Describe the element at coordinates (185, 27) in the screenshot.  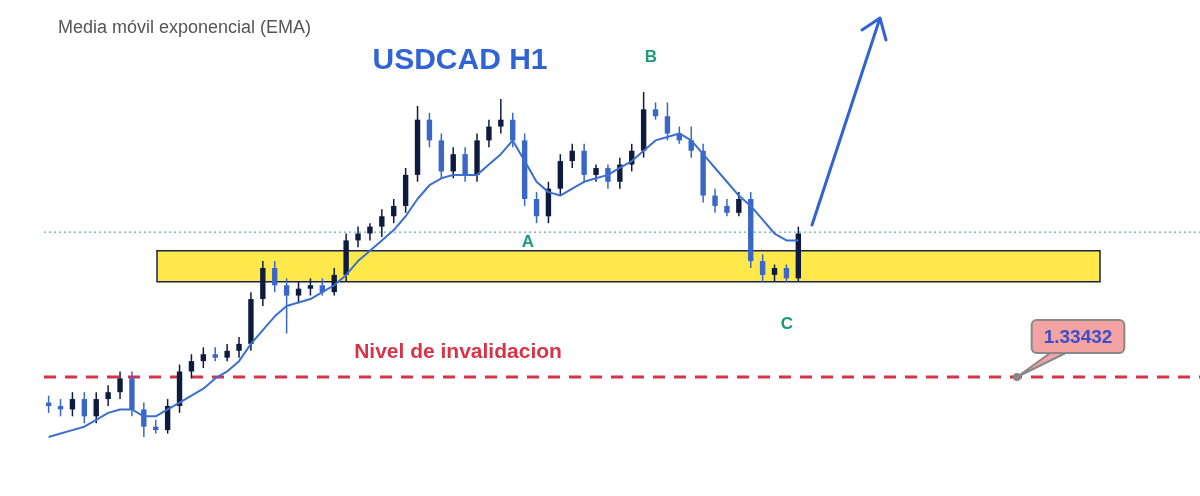
I see `chart-subtitle: Media móvil exponencial (EMA)` at that location.